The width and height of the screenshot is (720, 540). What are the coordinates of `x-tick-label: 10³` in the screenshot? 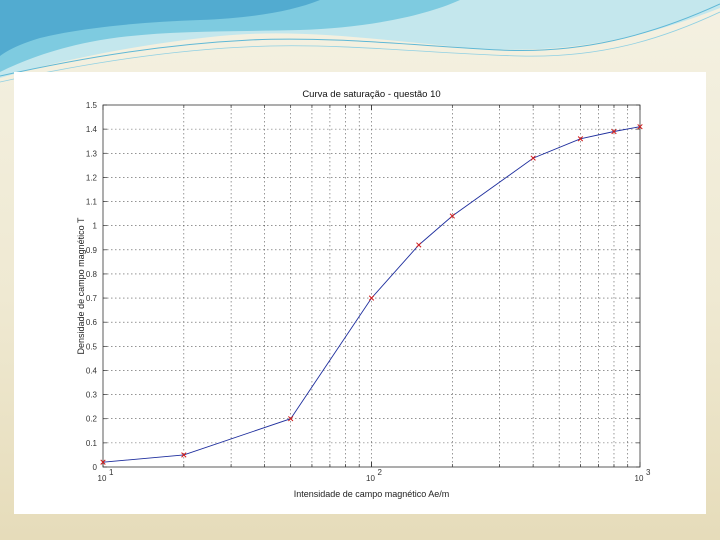 It's located at (643, 475).